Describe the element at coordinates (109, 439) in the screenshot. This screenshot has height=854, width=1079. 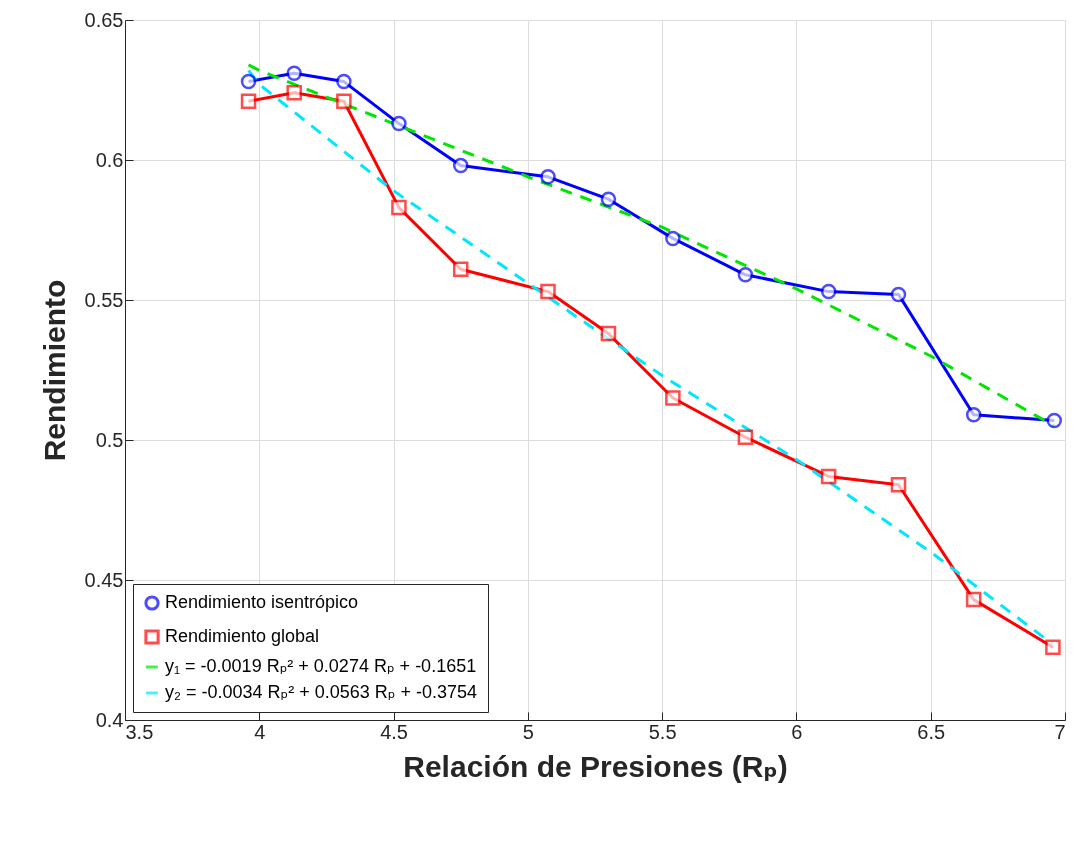
I see `y-tick-label: 0.5` at that location.